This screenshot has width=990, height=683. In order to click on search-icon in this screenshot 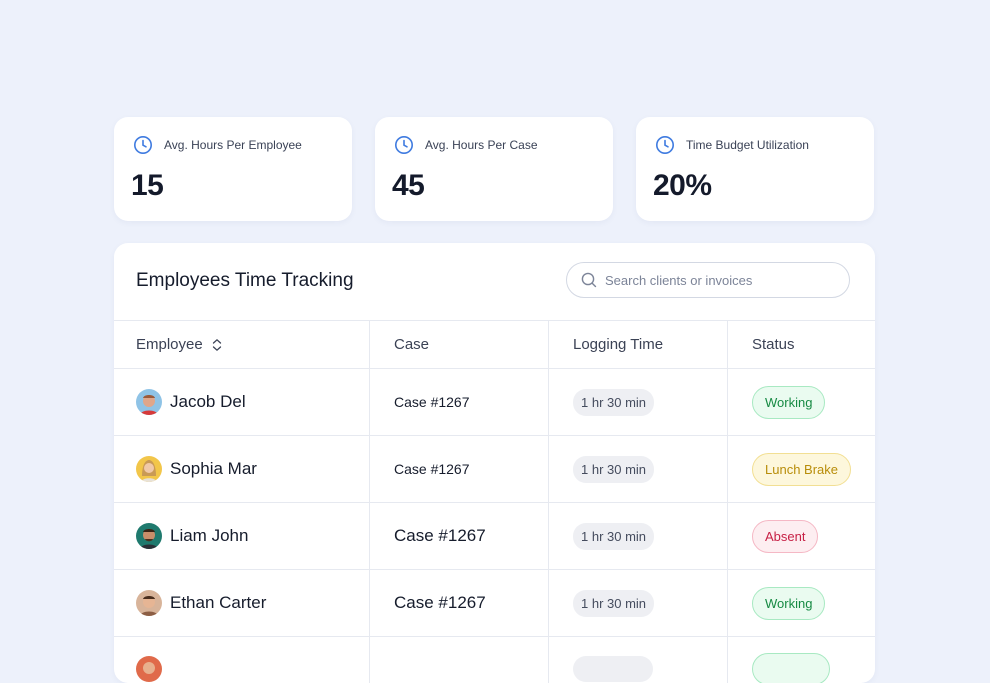, I will do `click(589, 280)`.